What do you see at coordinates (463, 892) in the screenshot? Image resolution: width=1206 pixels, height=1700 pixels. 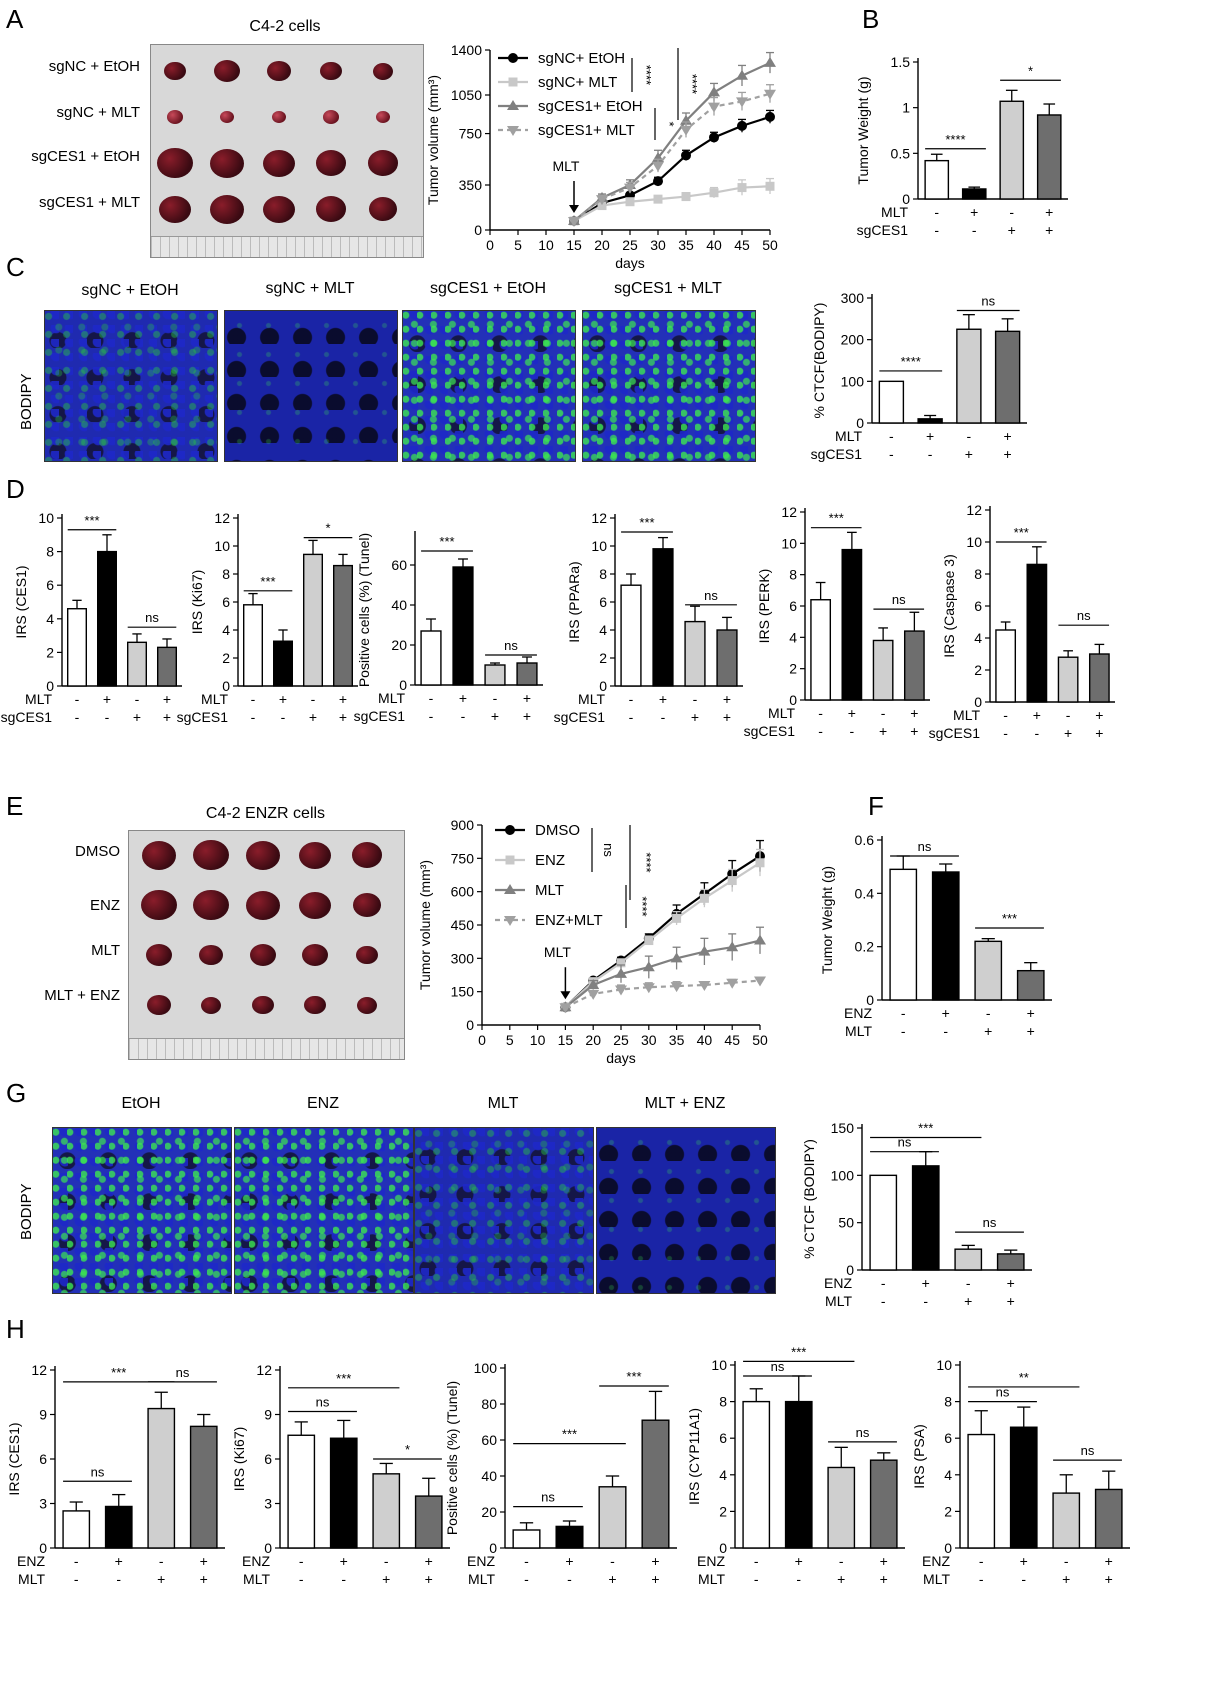 I see `y-tick-label: 600` at bounding box center [463, 892].